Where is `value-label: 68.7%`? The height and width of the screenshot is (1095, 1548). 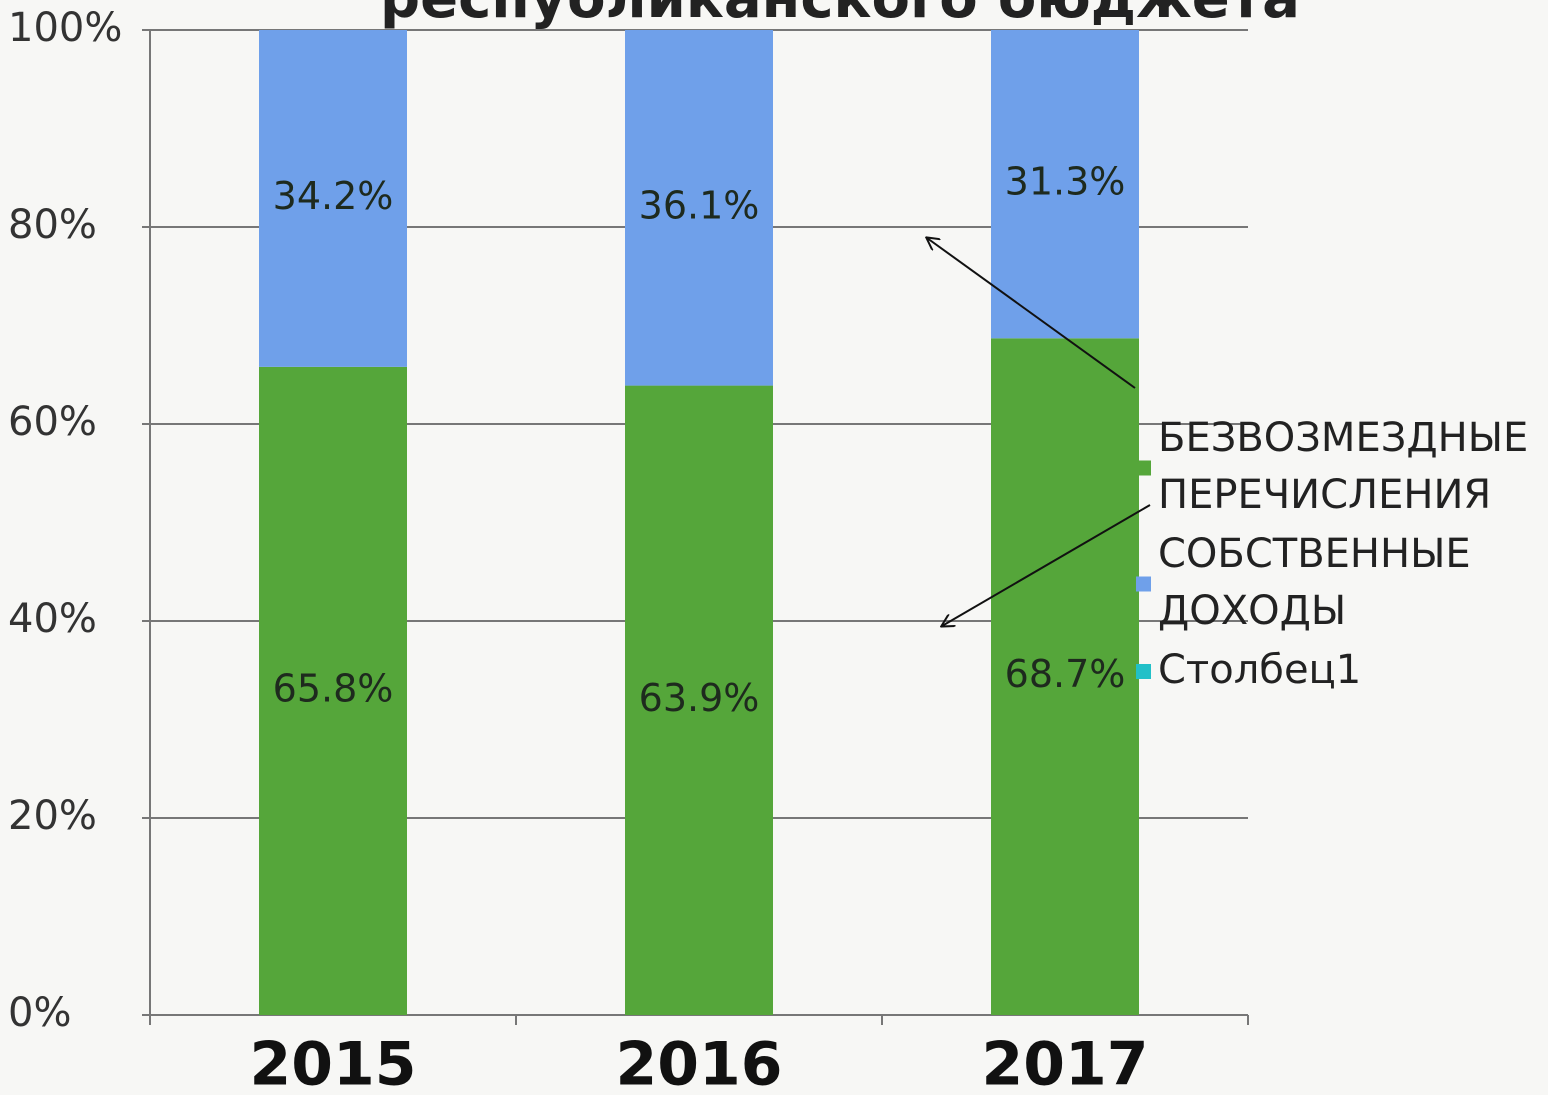
value-label: 68.7% is located at coordinates (1065, 674).